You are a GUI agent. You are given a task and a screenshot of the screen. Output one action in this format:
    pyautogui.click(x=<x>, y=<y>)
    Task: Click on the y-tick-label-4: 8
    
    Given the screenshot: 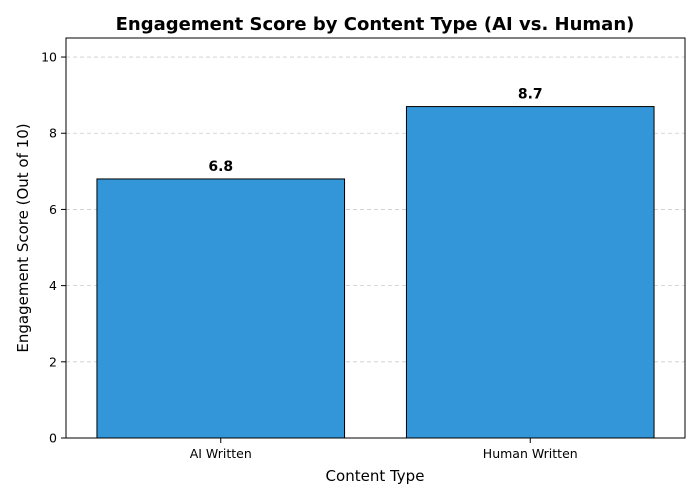 What is the action you would take?
    pyautogui.click(x=53, y=133)
    